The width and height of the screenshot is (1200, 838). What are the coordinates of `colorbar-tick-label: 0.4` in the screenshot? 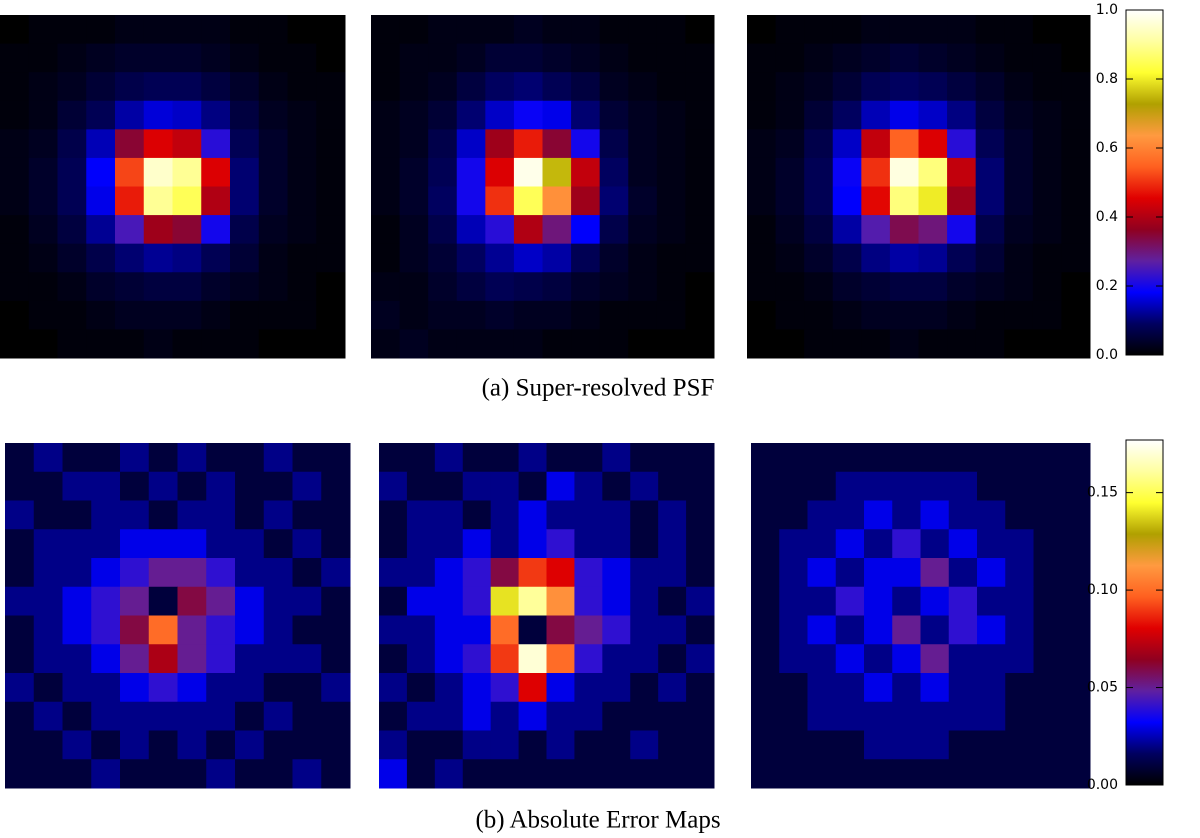 It's located at (1107, 217).